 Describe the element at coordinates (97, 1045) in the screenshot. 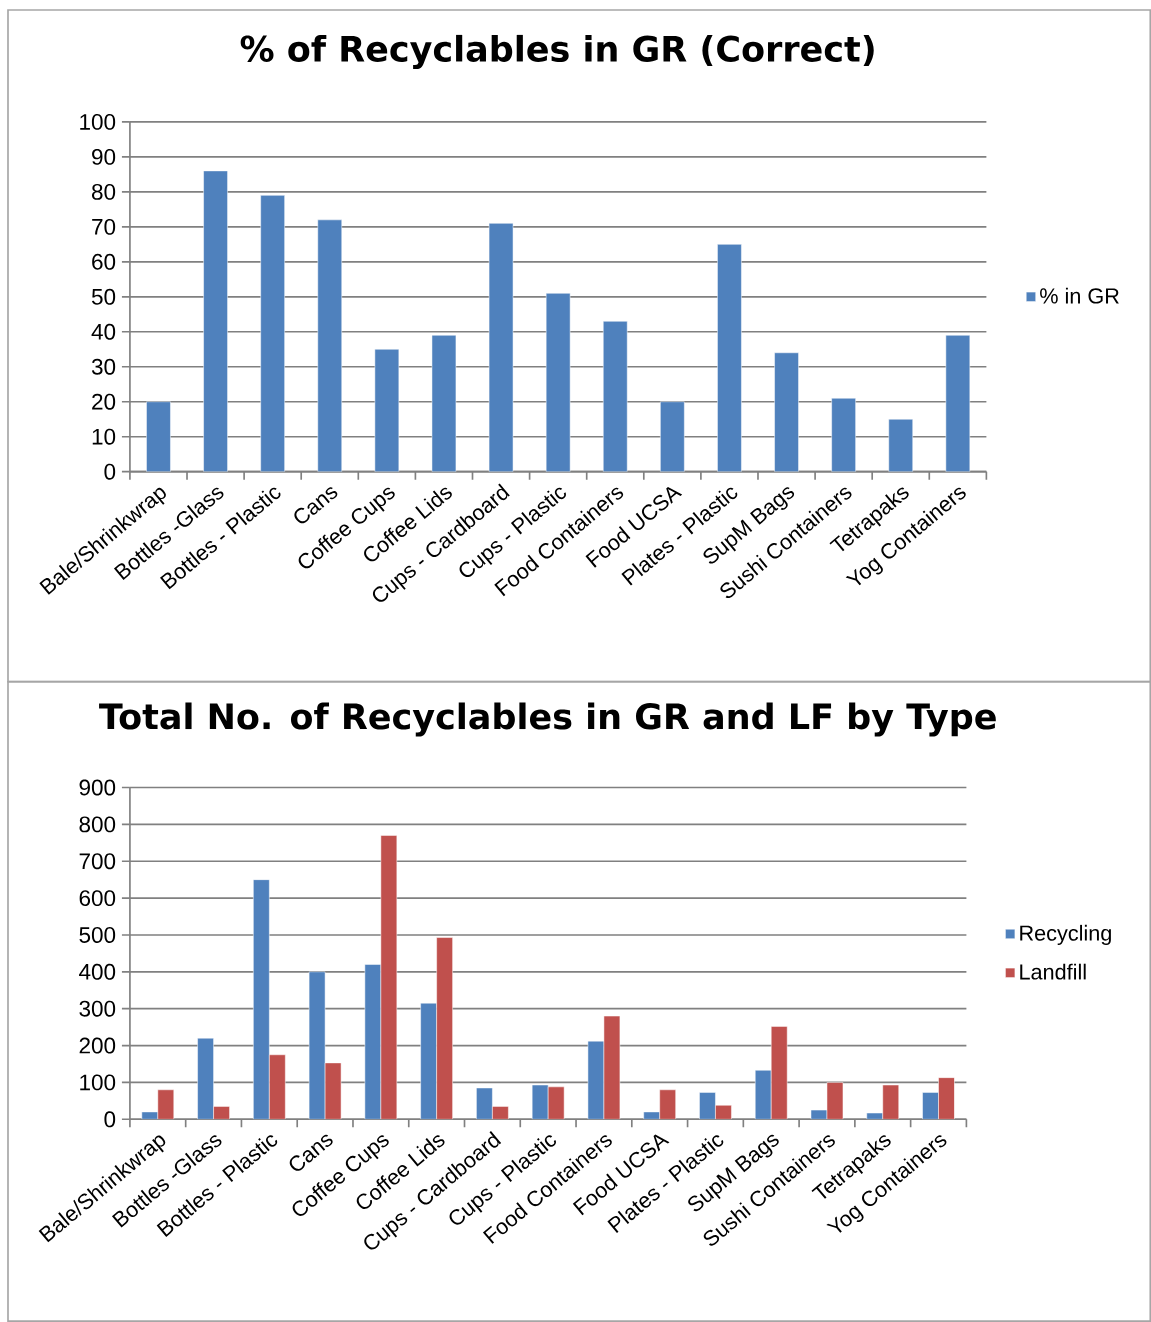

I see `y-tick-label: 200` at that location.